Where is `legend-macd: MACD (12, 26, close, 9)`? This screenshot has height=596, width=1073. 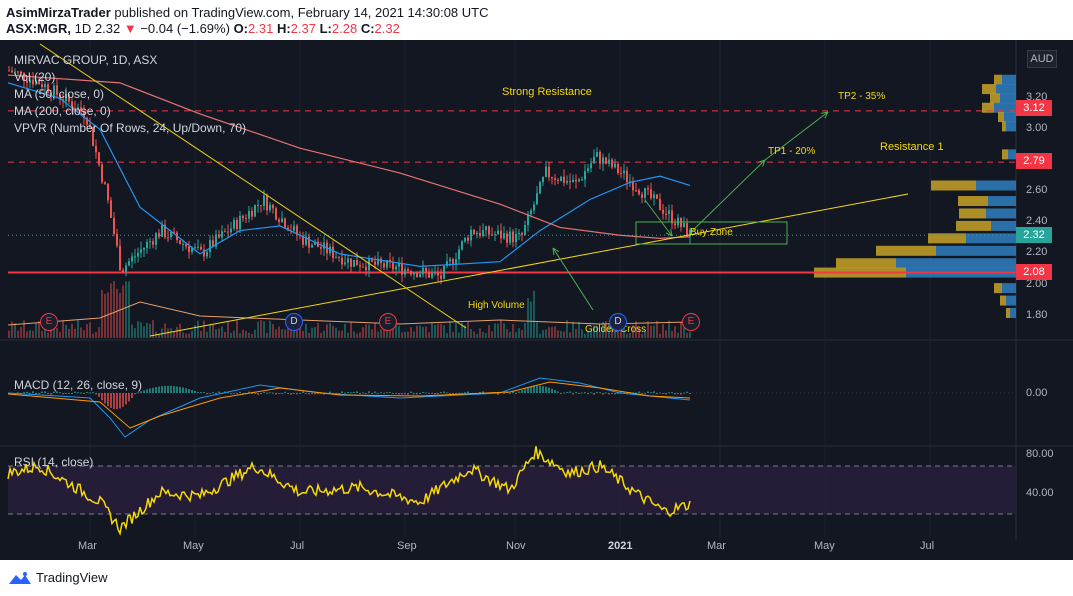 legend-macd: MACD (12, 26, close, 9) is located at coordinates (78, 385).